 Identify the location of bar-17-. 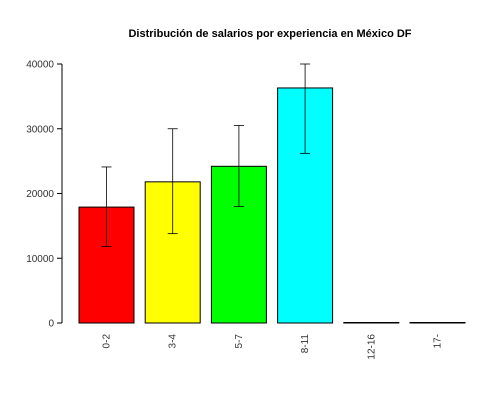
(437, 323).